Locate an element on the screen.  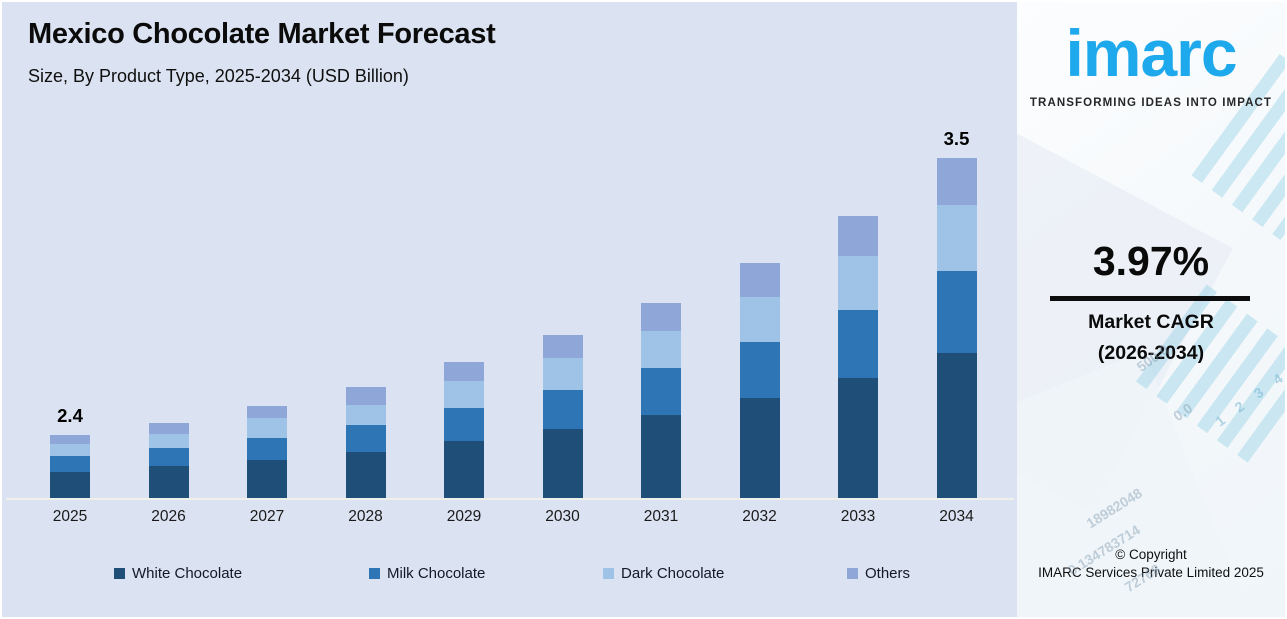
legend-item-white-chocolate: White Chocolate is located at coordinates (178, 573).